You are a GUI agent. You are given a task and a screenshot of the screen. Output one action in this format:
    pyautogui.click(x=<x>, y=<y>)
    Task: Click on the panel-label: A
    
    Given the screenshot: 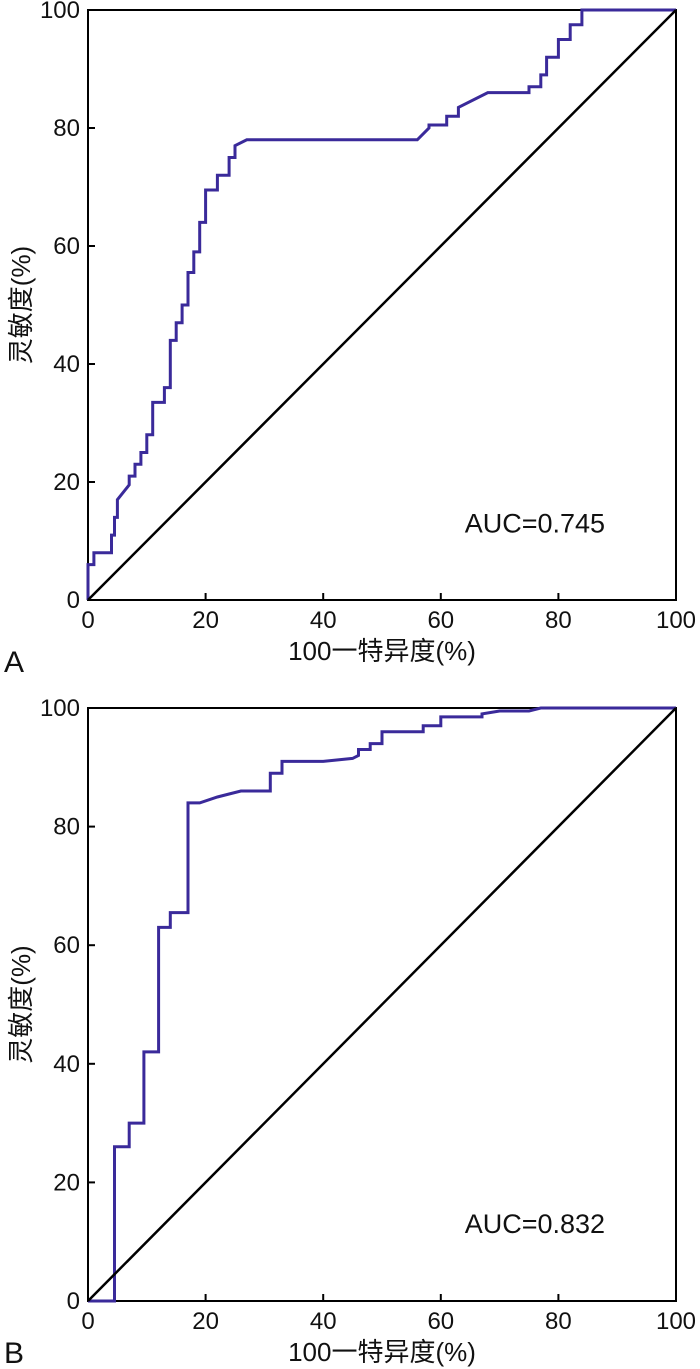 What is the action you would take?
    pyautogui.click(x=14, y=662)
    